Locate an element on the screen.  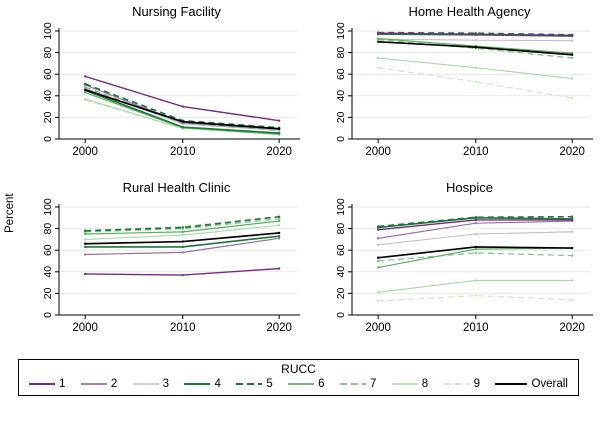
legend-row: 1 2 3 4 5 6 7 8 9 Overall is located at coordinates (298, 384).